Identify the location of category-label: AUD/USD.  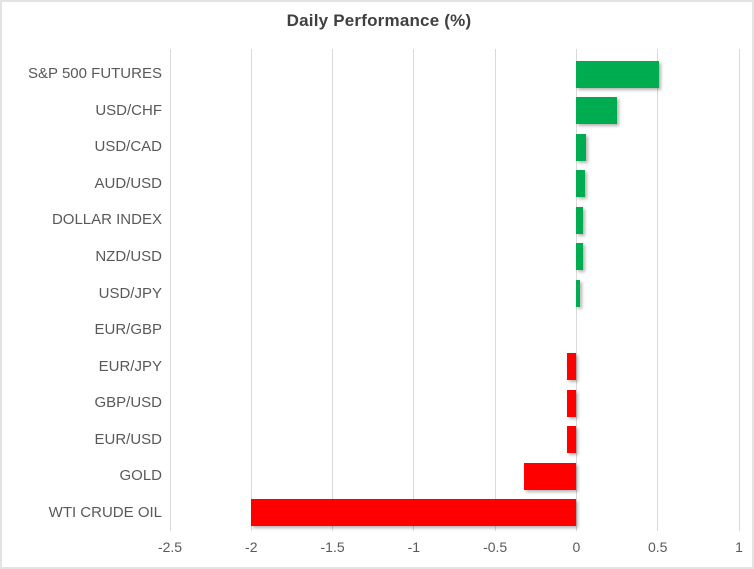
(128, 183).